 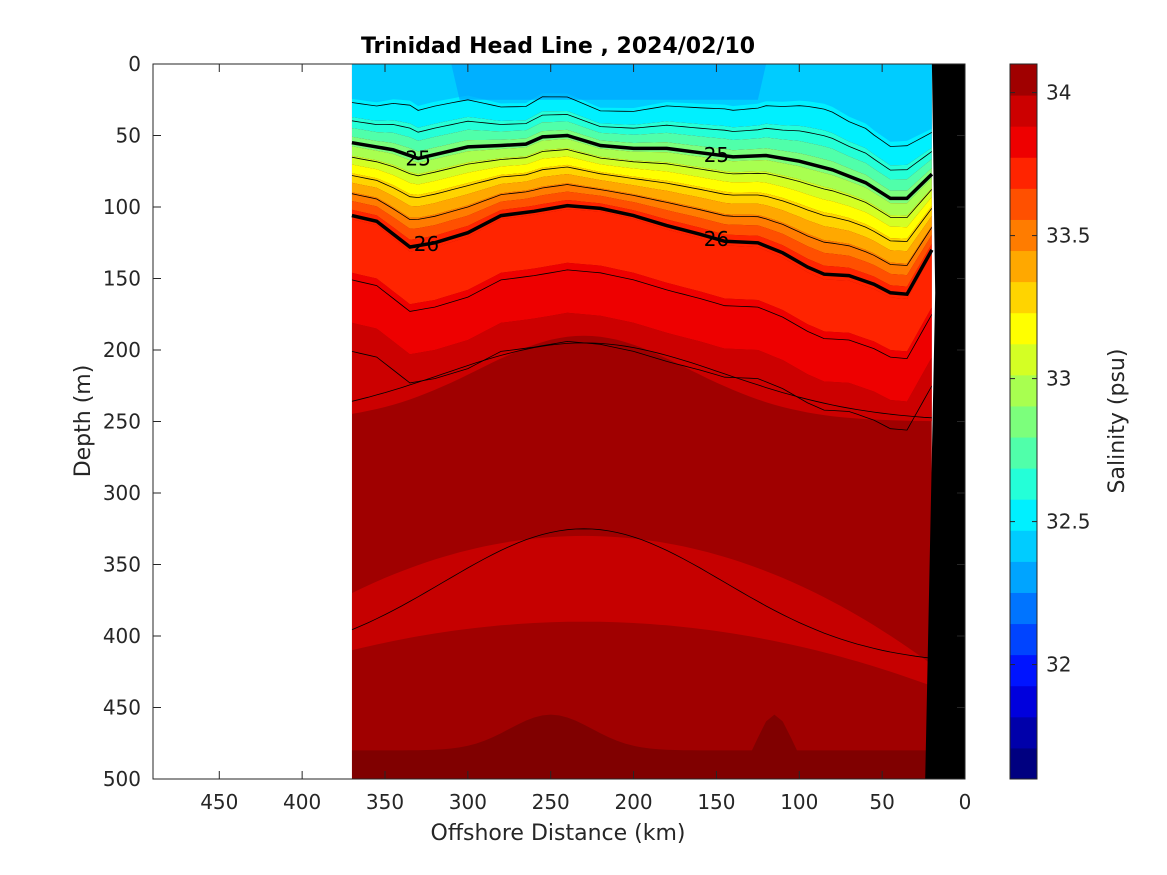 What do you see at coordinates (122, 636) in the screenshot?
I see `y-tick-label: 400` at bounding box center [122, 636].